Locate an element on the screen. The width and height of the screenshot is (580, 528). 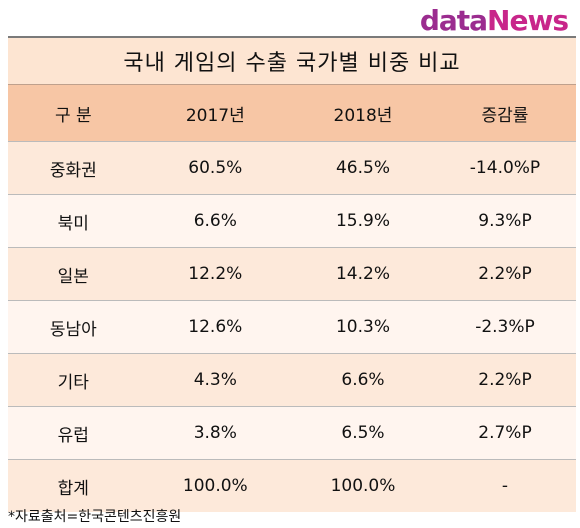
source-note: *자료출처=한국콘텐츠진흥원 is located at coordinates (95, 517).